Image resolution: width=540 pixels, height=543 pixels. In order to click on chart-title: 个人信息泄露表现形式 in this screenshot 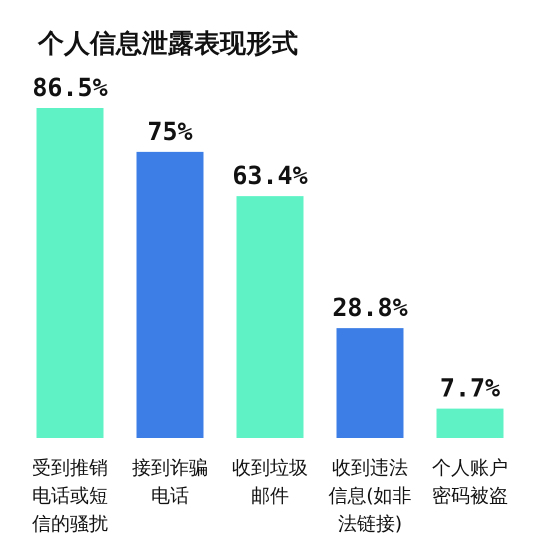, I will do `click(167, 44)`.